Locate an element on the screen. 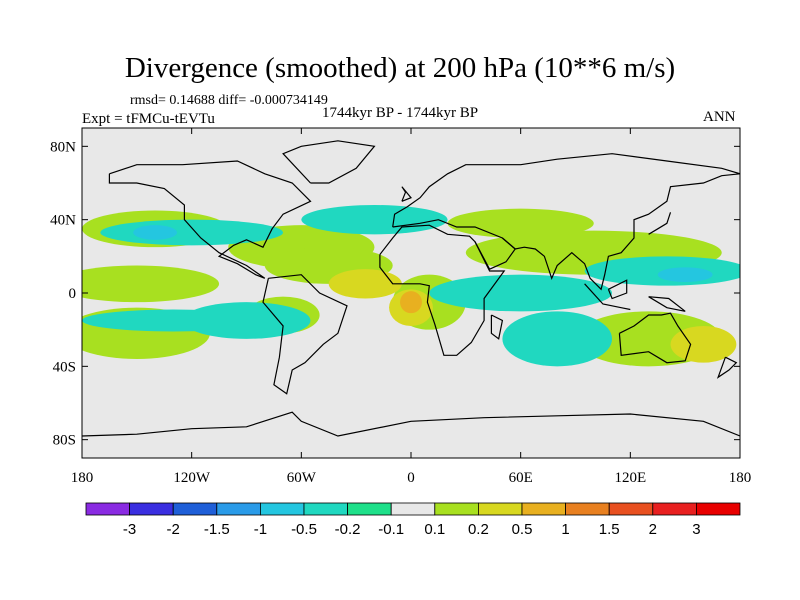  y-tick-label: 0 is located at coordinates (73, 294).